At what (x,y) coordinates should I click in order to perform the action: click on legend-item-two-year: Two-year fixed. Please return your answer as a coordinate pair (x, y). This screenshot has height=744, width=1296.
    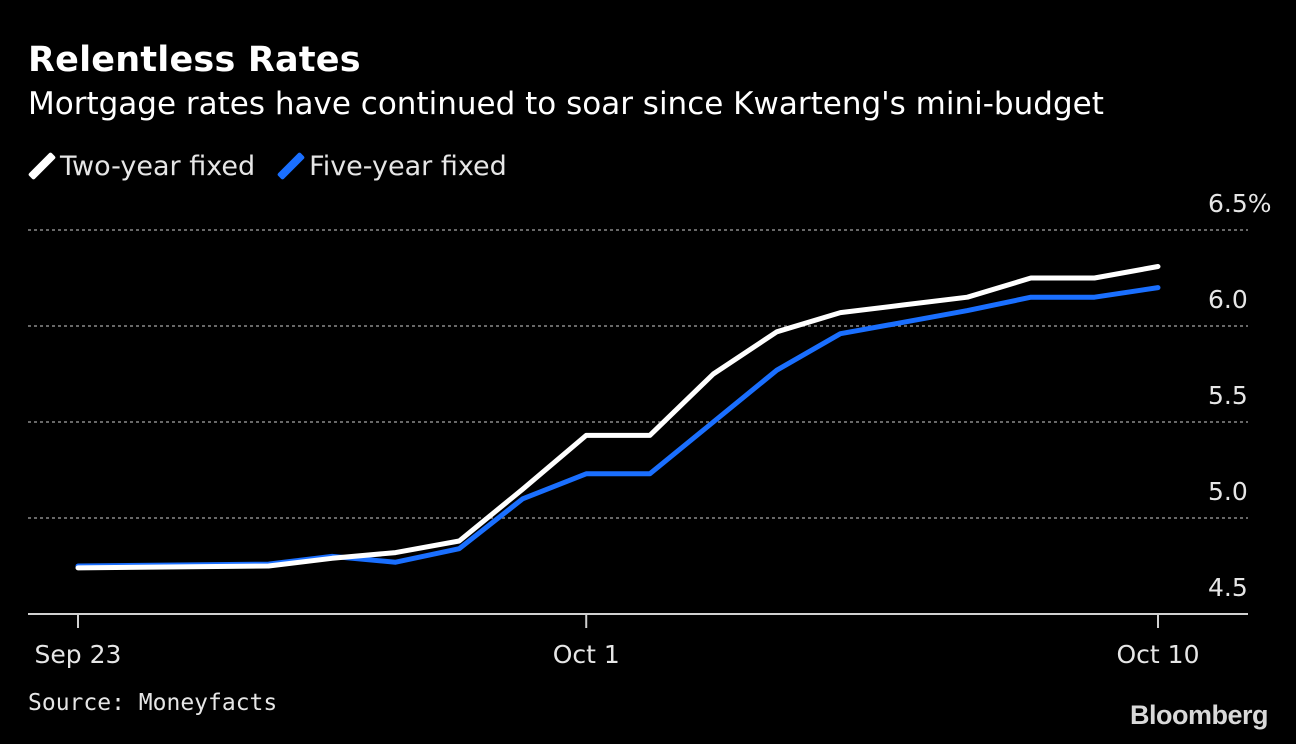
    Looking at the image, I should click on (141, 166).